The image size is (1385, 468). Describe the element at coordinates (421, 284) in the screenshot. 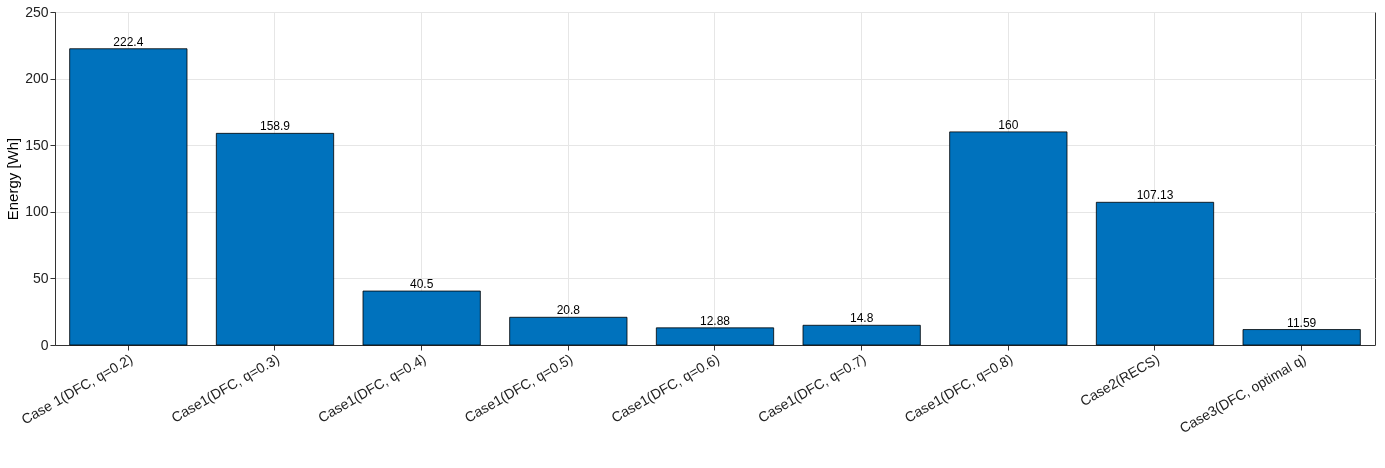

I see `data-label: 40.5` at that location.